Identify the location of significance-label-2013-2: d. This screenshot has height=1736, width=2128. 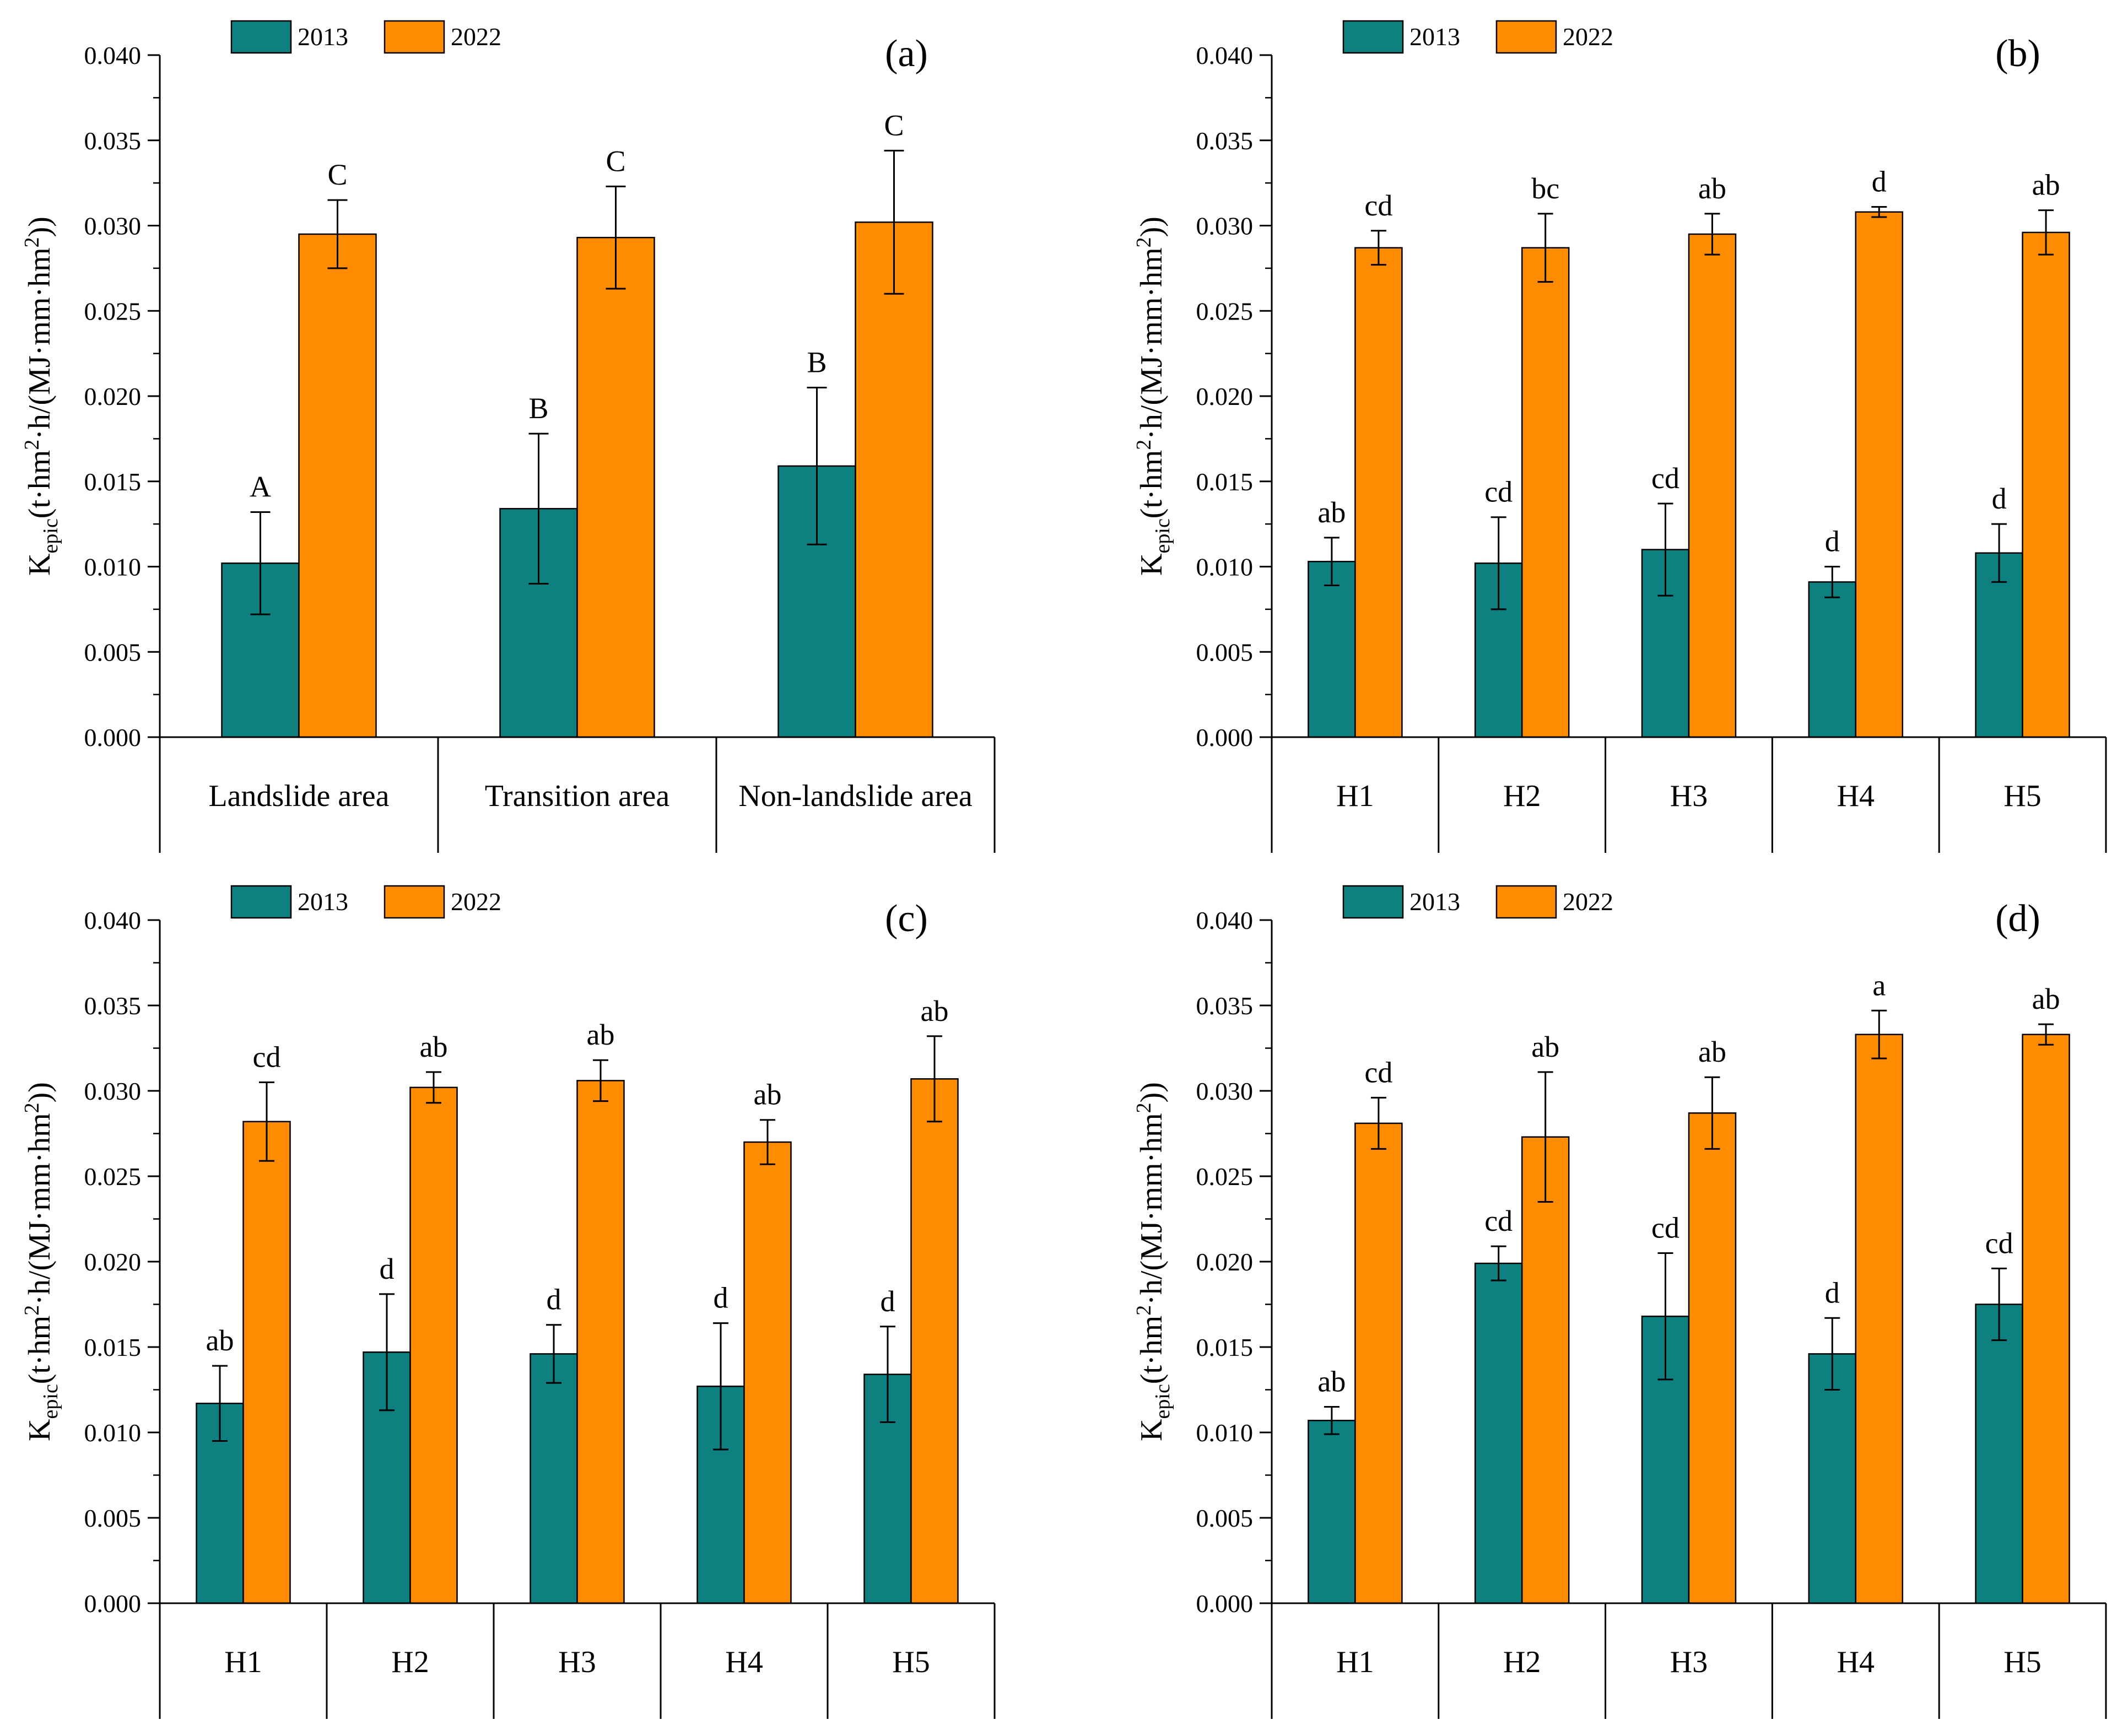
(387, 1268).